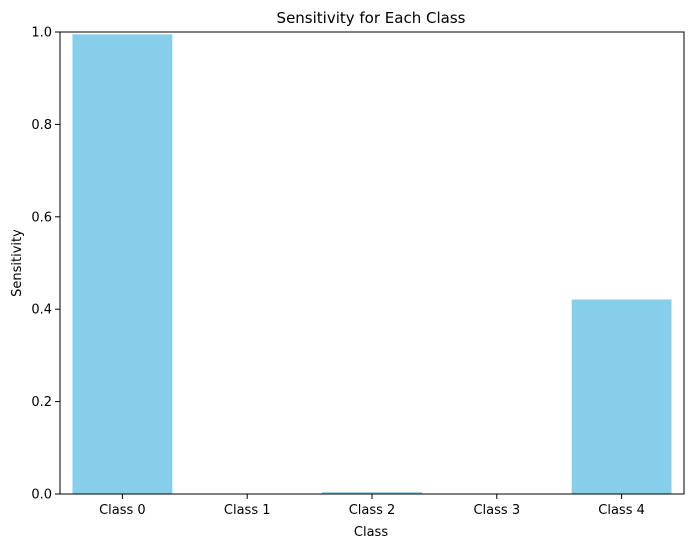  Describe the element at coordinates (371, 532) in the screenshot. I see `x-axis-label: Class` at that location.